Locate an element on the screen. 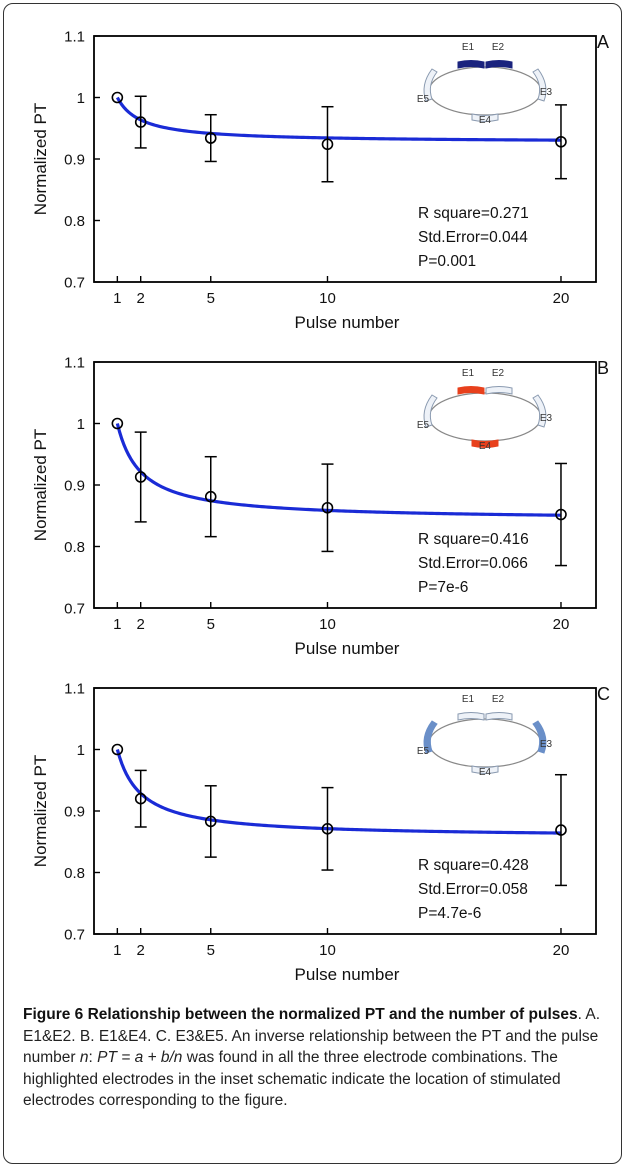  stat-text: R square=0.271 is located at coordinates (473, 213).